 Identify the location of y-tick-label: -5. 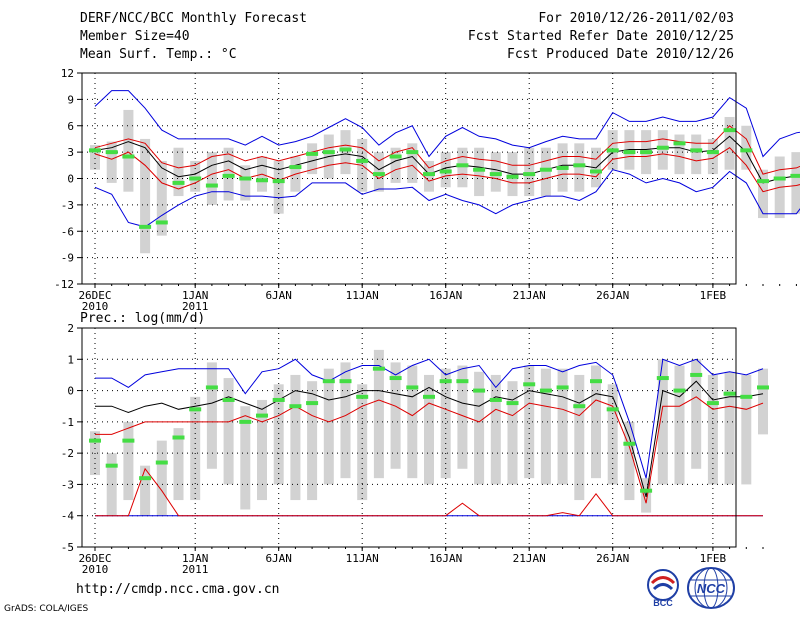
(67, 547).